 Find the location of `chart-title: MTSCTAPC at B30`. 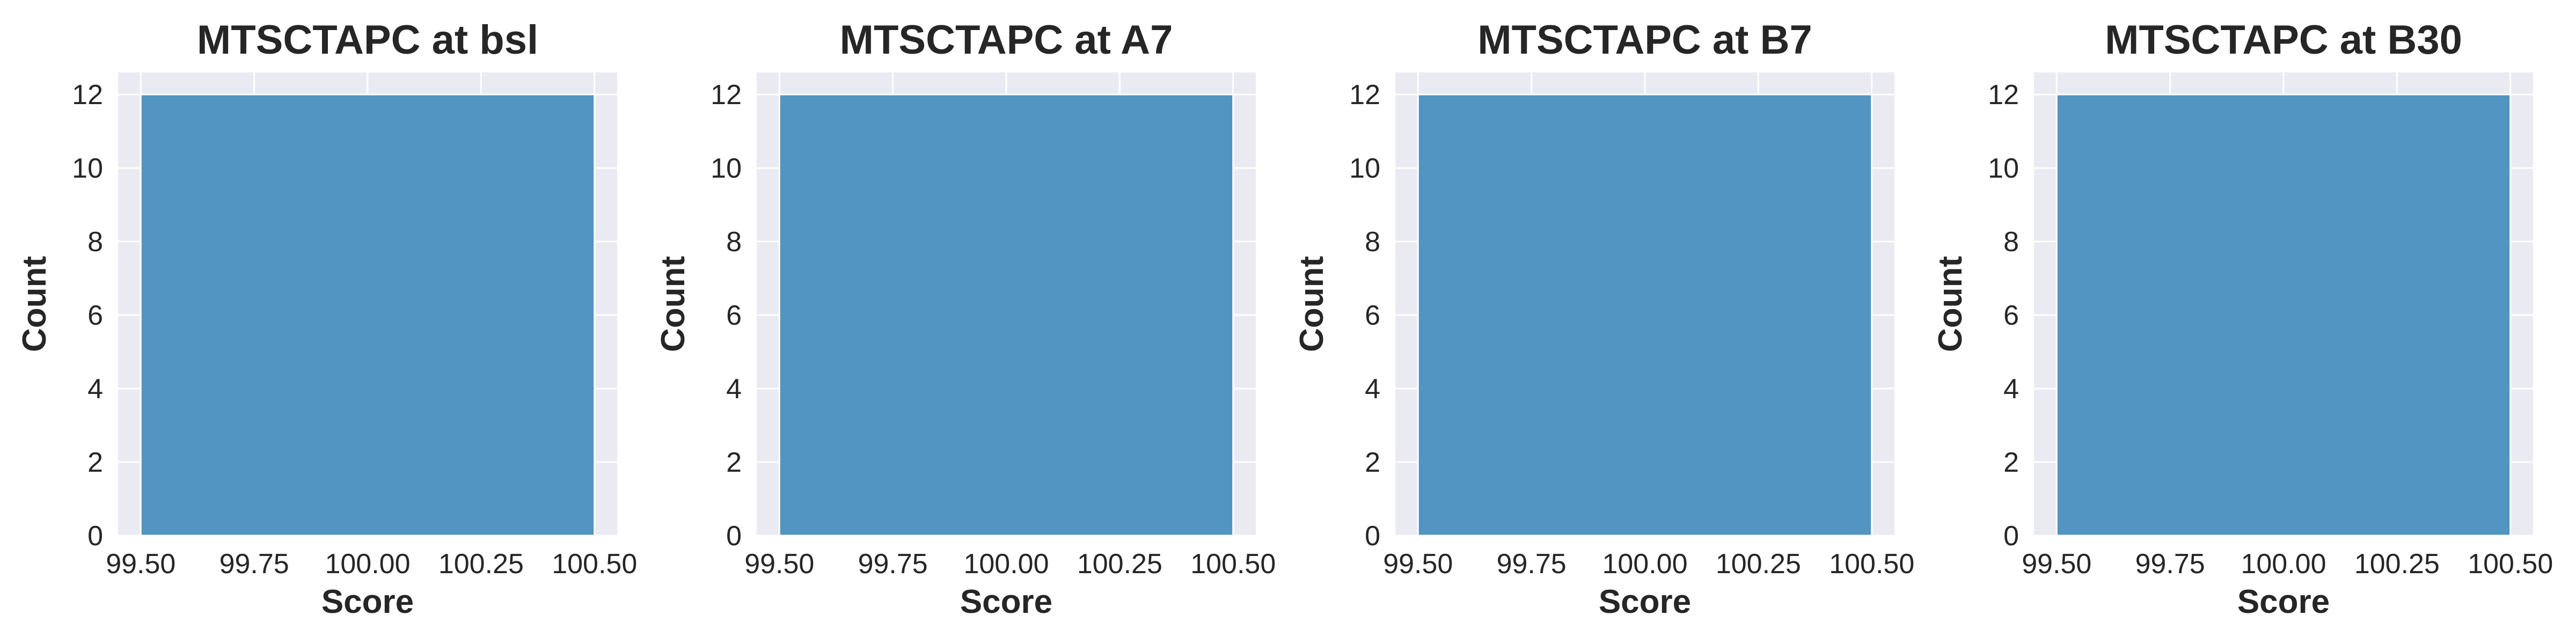

chart-title: MTSCTAPC at B30 is located at coordinates (2283, 40).